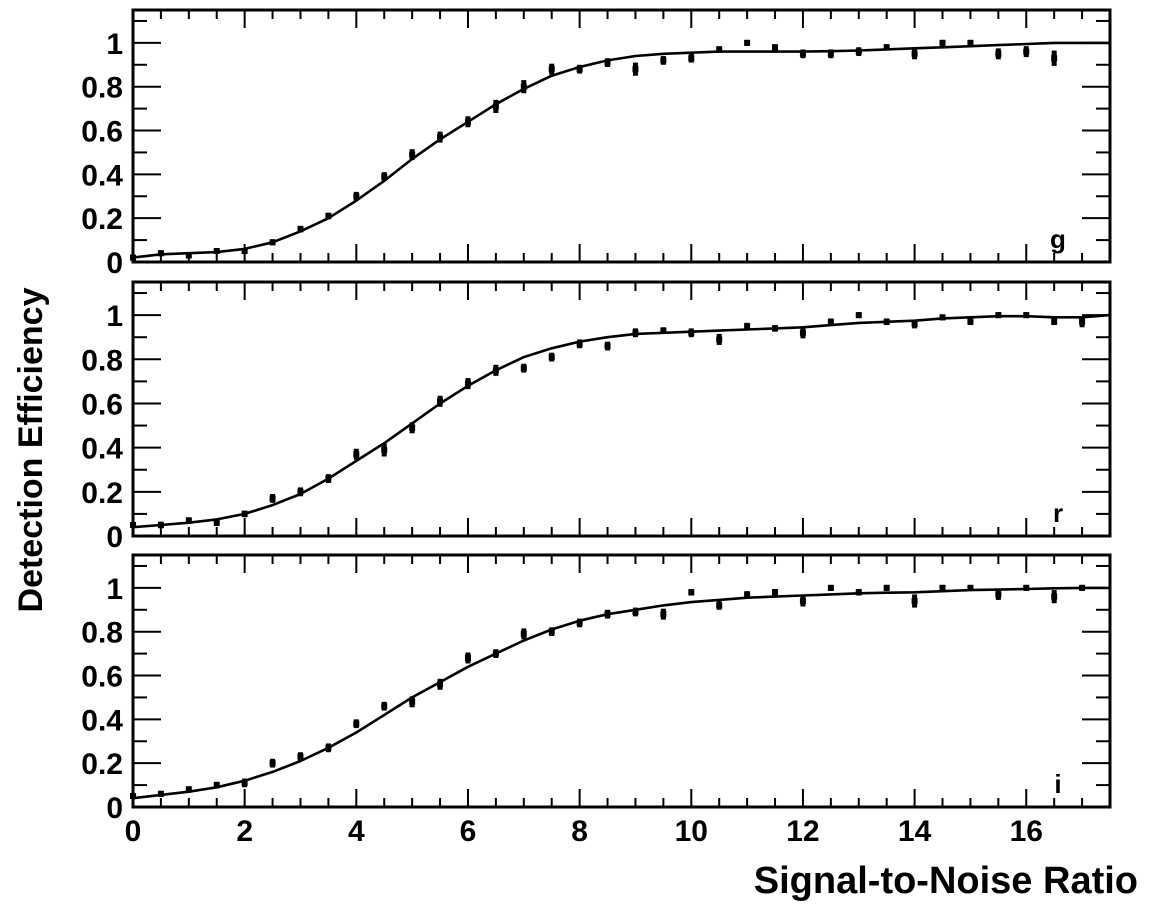 The image size is (1151, 906). I want to click on x-tick-label: 12, so click(802, 831).